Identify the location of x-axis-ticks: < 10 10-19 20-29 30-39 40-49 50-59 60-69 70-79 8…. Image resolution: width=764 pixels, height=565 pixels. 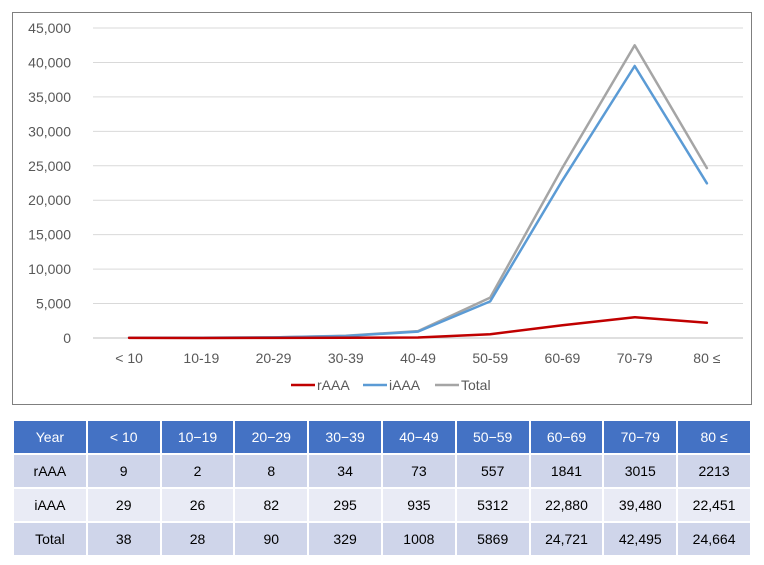
(417, 358).